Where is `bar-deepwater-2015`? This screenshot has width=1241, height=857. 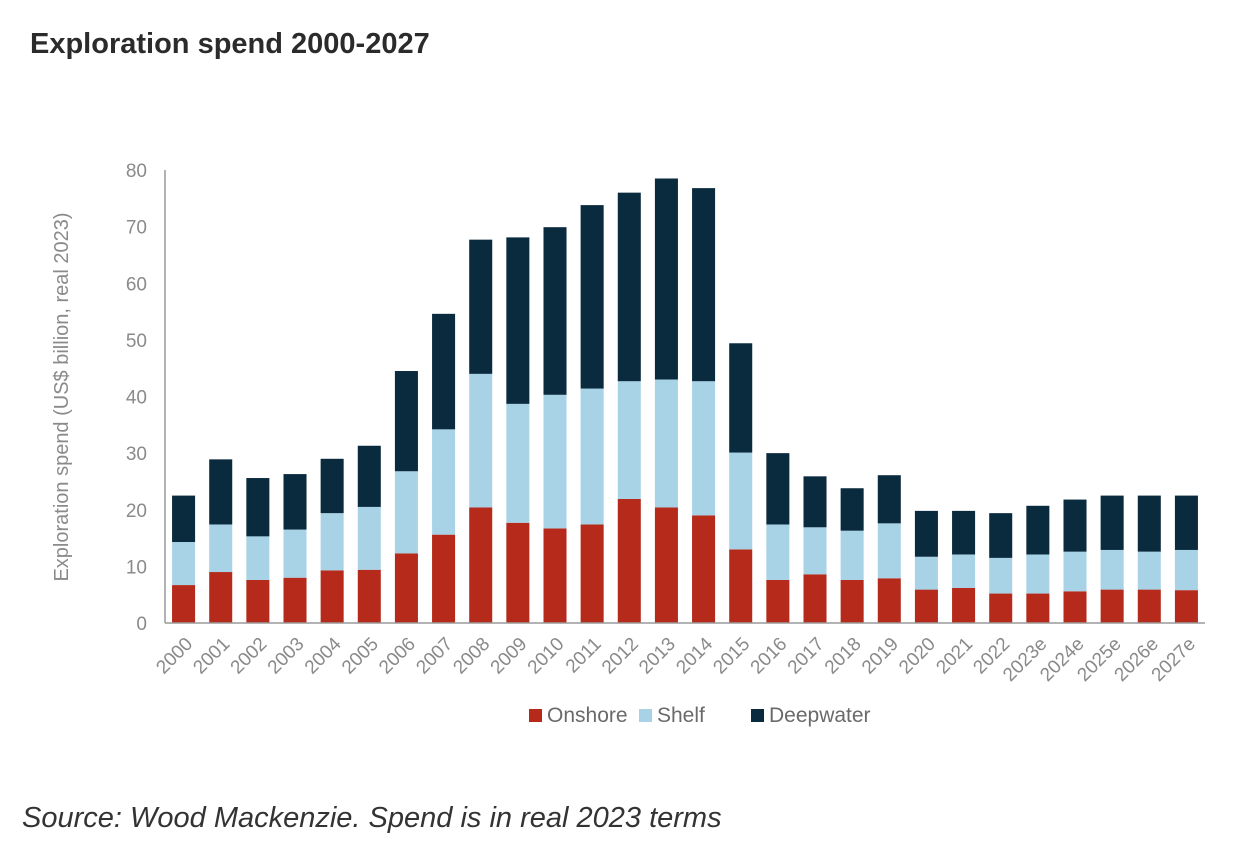
bar-deepwater-2015 is located at coordinates (741, 398).